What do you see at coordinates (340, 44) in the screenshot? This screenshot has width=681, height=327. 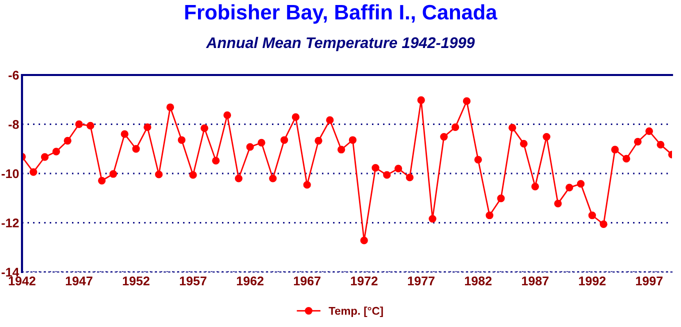 I see `chart-subtitle: Annual Mean Temperature 1942-1999` at bounding box center [340, 44].